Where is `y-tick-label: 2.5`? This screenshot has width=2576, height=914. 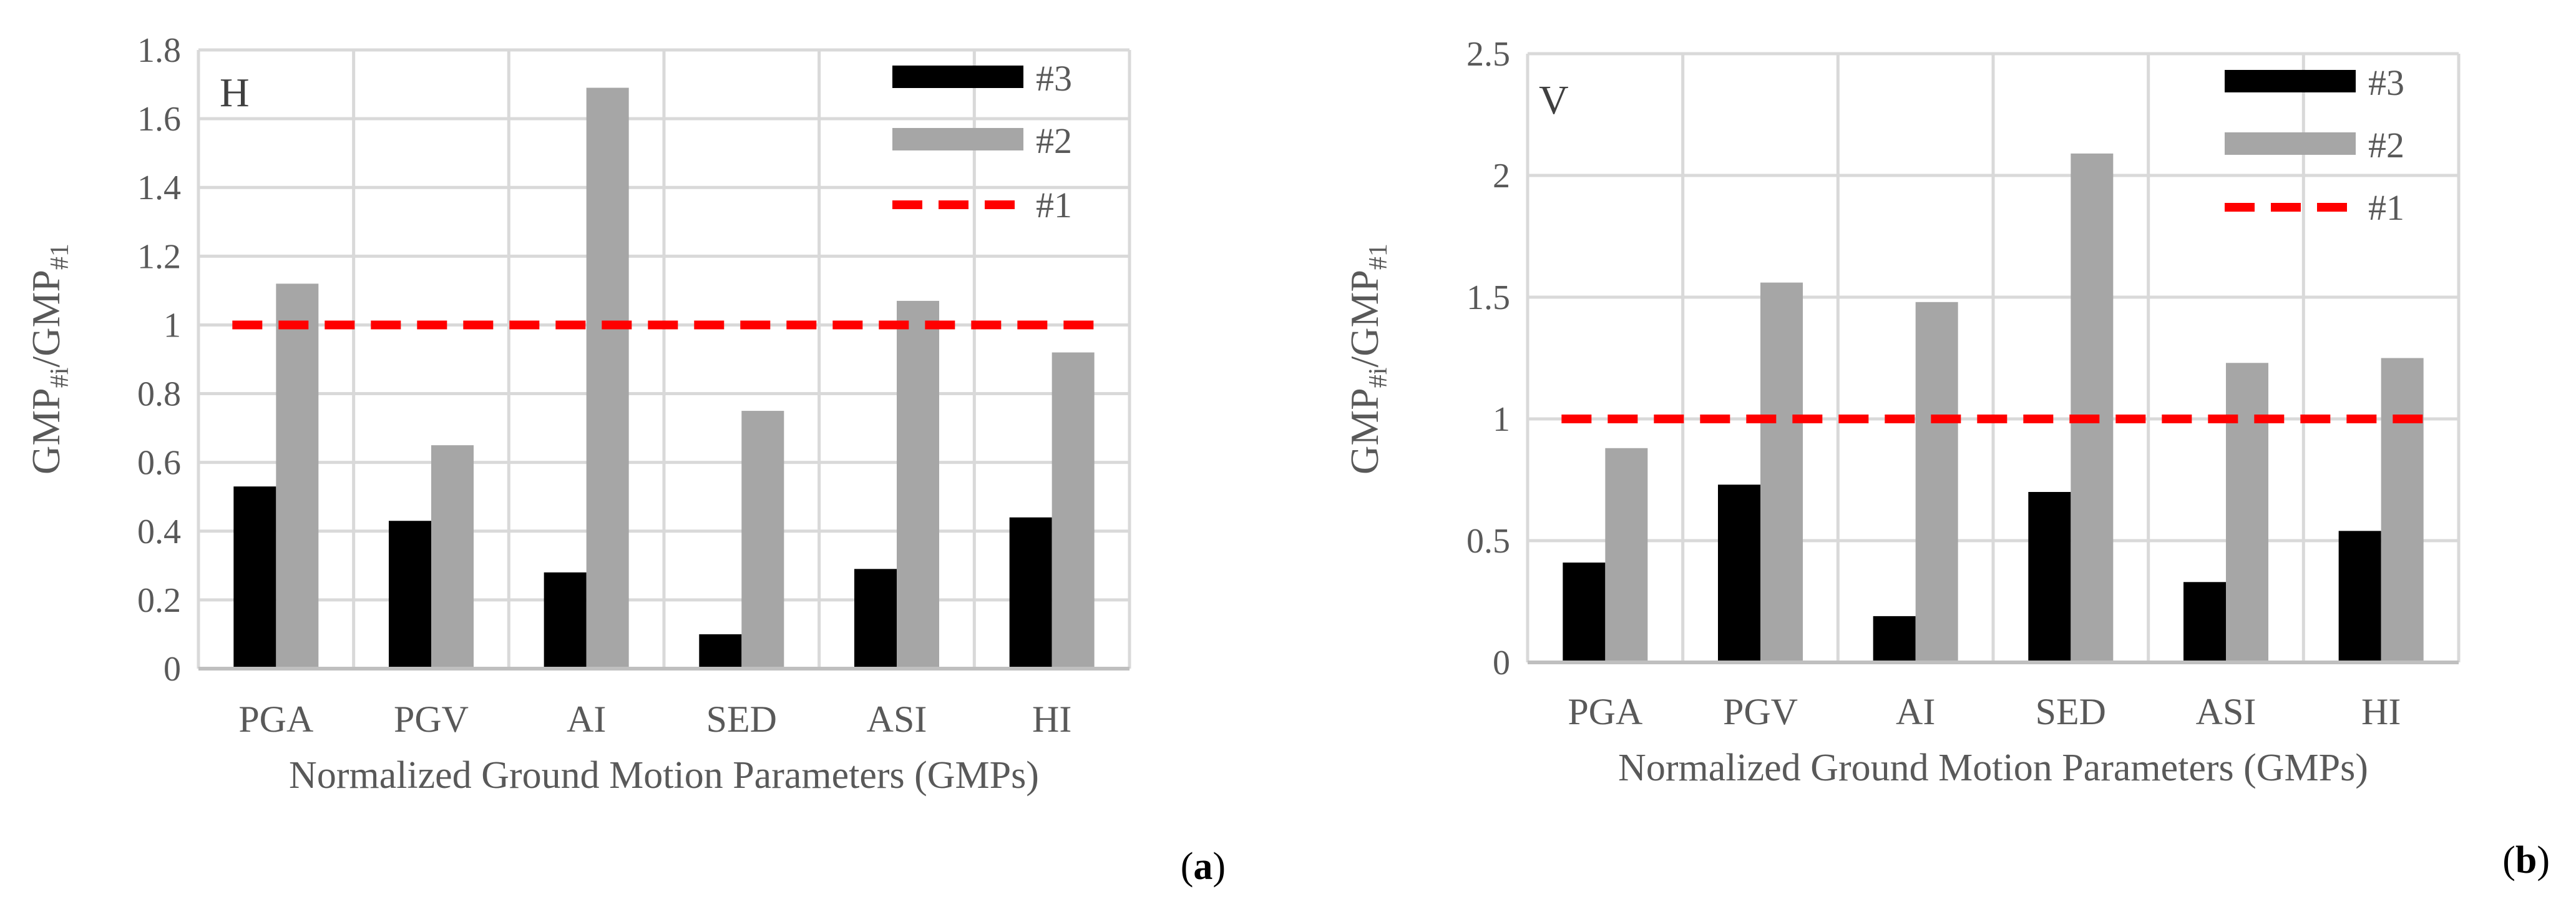 y-tick-label: 2.5 is located at coordinates (1488, 54).